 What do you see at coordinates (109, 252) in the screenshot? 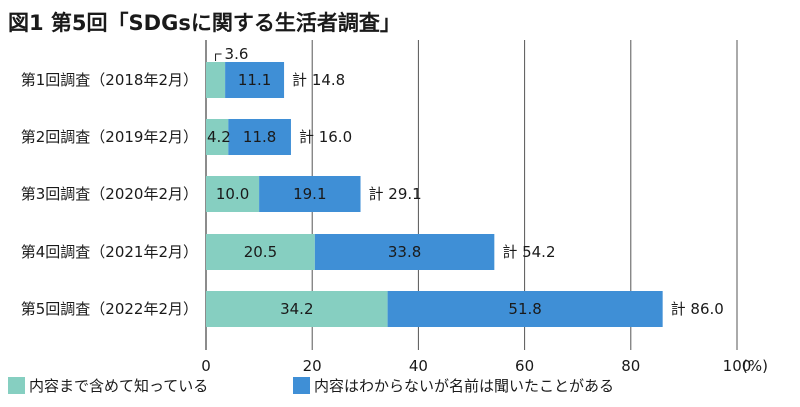
I see `category-label: 第4回調査（2021年2月）` at bounding box center [109, 252].